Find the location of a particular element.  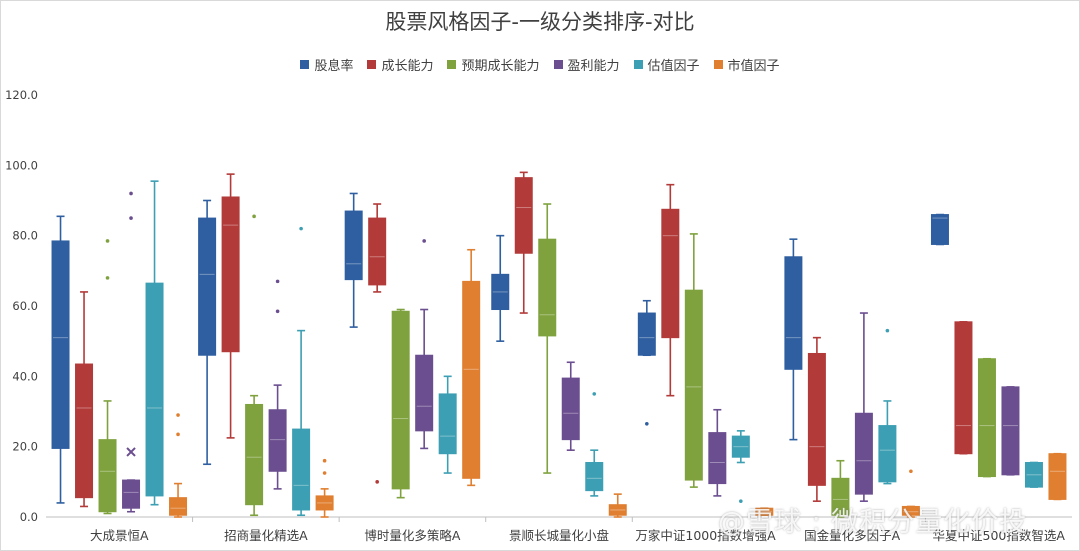

legend-item: 预期成长能力 is located at coordinates (493, 64).